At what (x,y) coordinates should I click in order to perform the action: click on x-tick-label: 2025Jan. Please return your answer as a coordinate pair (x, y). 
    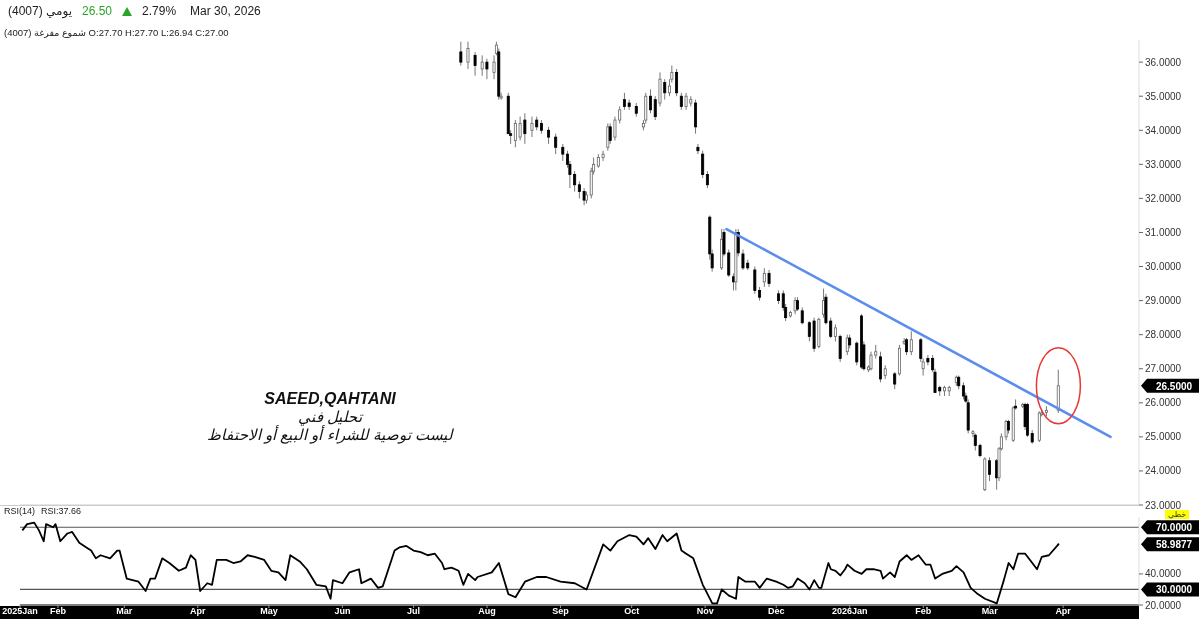
    Looking at the image, I should click on (20, 611).